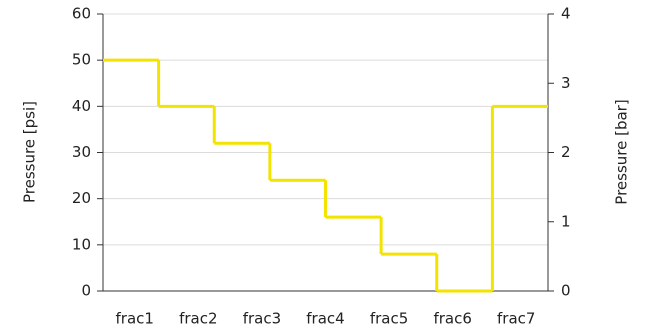  I want to click on y2-tick-label: 4, so click(566, 14).